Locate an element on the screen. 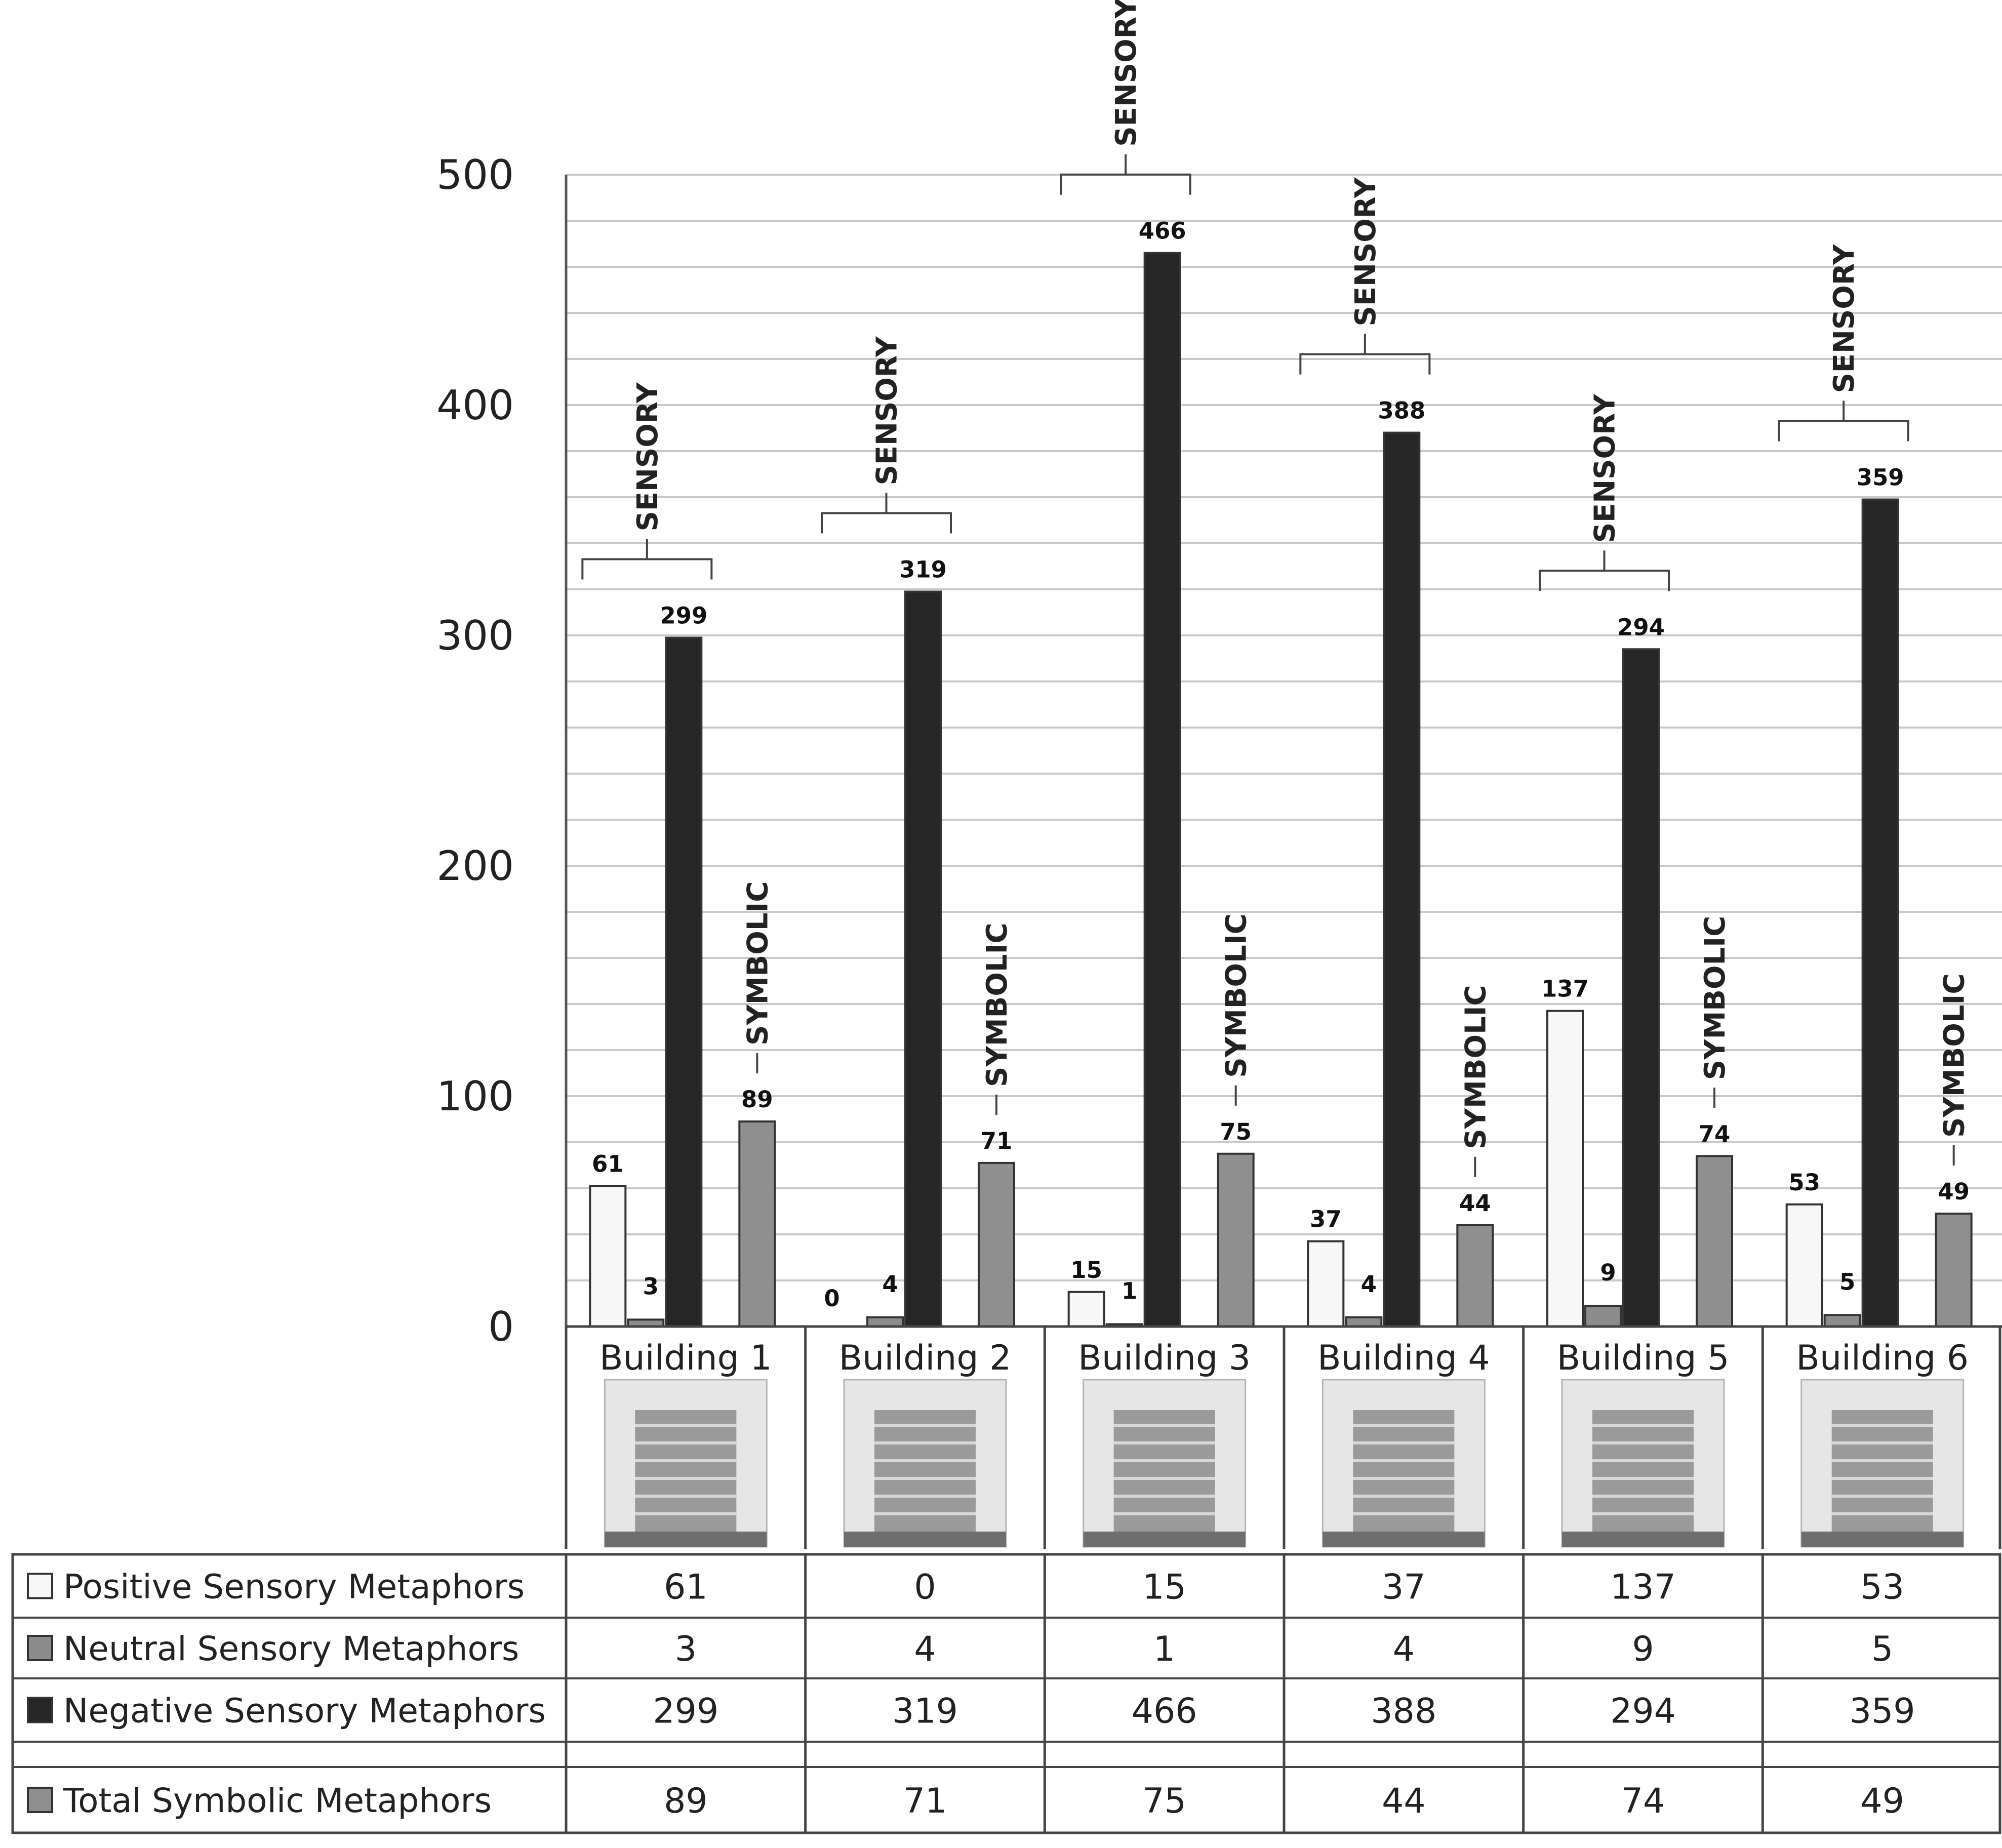 This screenshot has width=2002, height=1848. data-label: 74 is located at coordinates (1715, 1133).